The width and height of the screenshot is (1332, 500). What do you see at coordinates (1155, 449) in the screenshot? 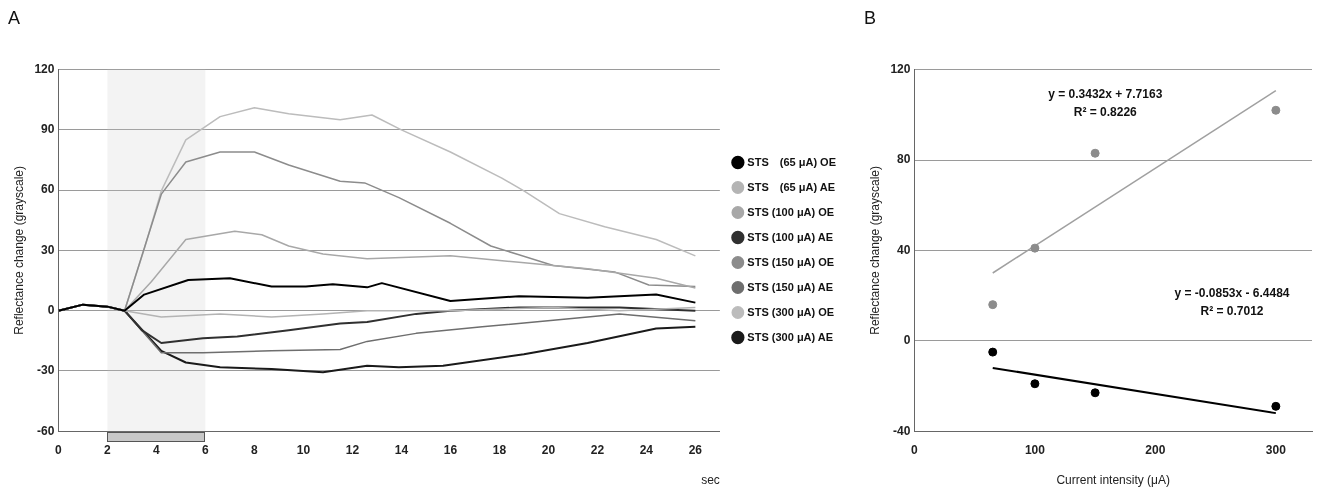
I see `x-tick-label: 200` at bounding box center [1155, 449].